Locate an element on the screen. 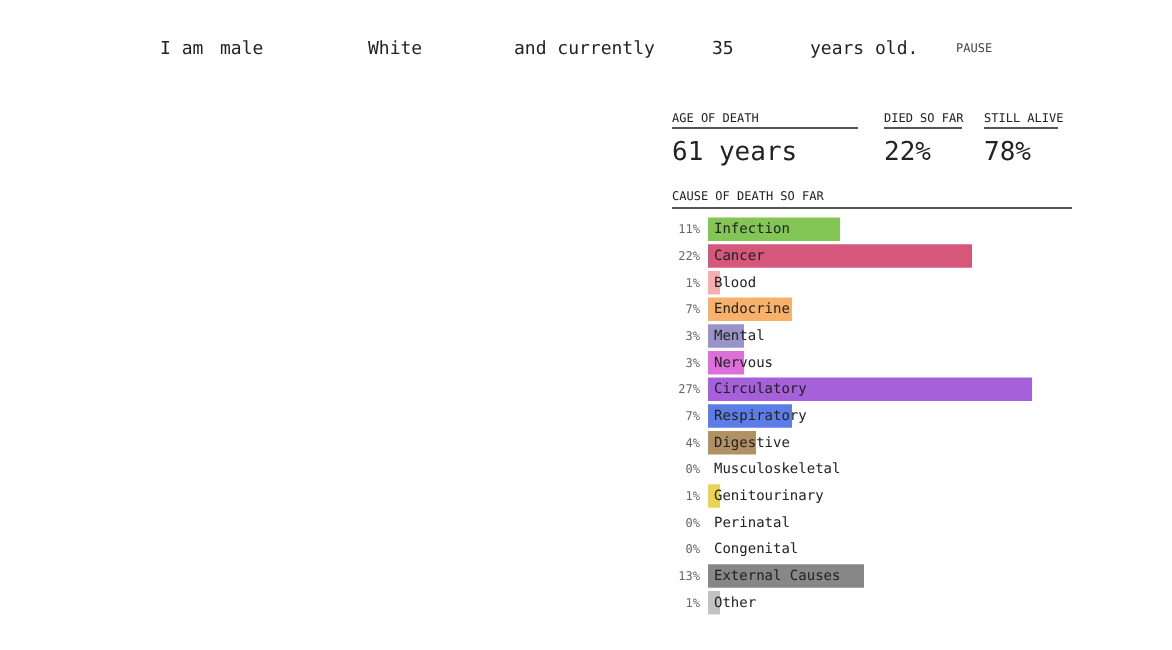 This screenshot has height=650, width=1172. text: years old. is located at coordinates (864, 50).